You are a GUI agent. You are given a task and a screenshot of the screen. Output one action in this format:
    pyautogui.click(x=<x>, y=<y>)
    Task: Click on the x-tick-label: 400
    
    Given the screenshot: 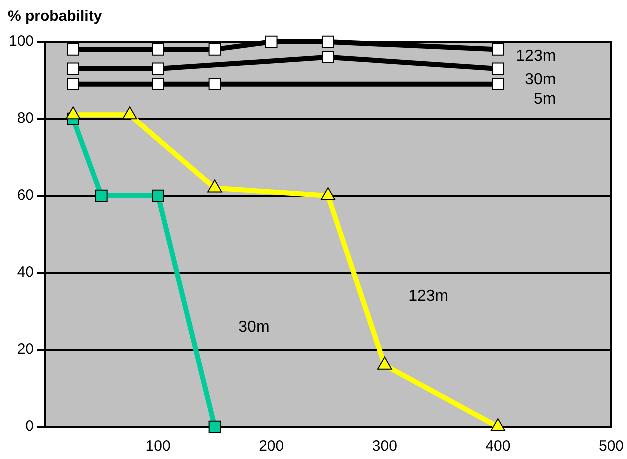 What is the action you would take?
    pyautogui.click(x=498, y=447)
    